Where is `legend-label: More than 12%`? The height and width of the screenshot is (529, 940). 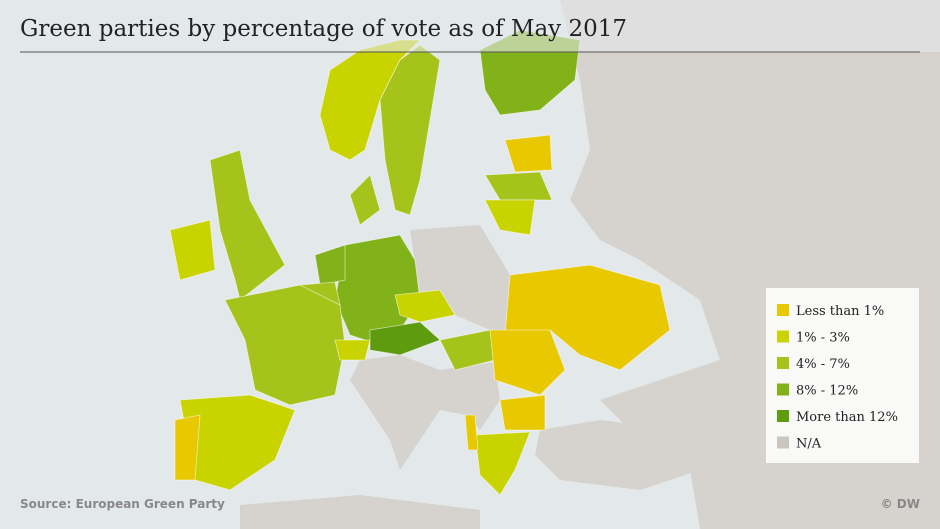
legend-label: More than 12% is located at coordinates (847, 417).